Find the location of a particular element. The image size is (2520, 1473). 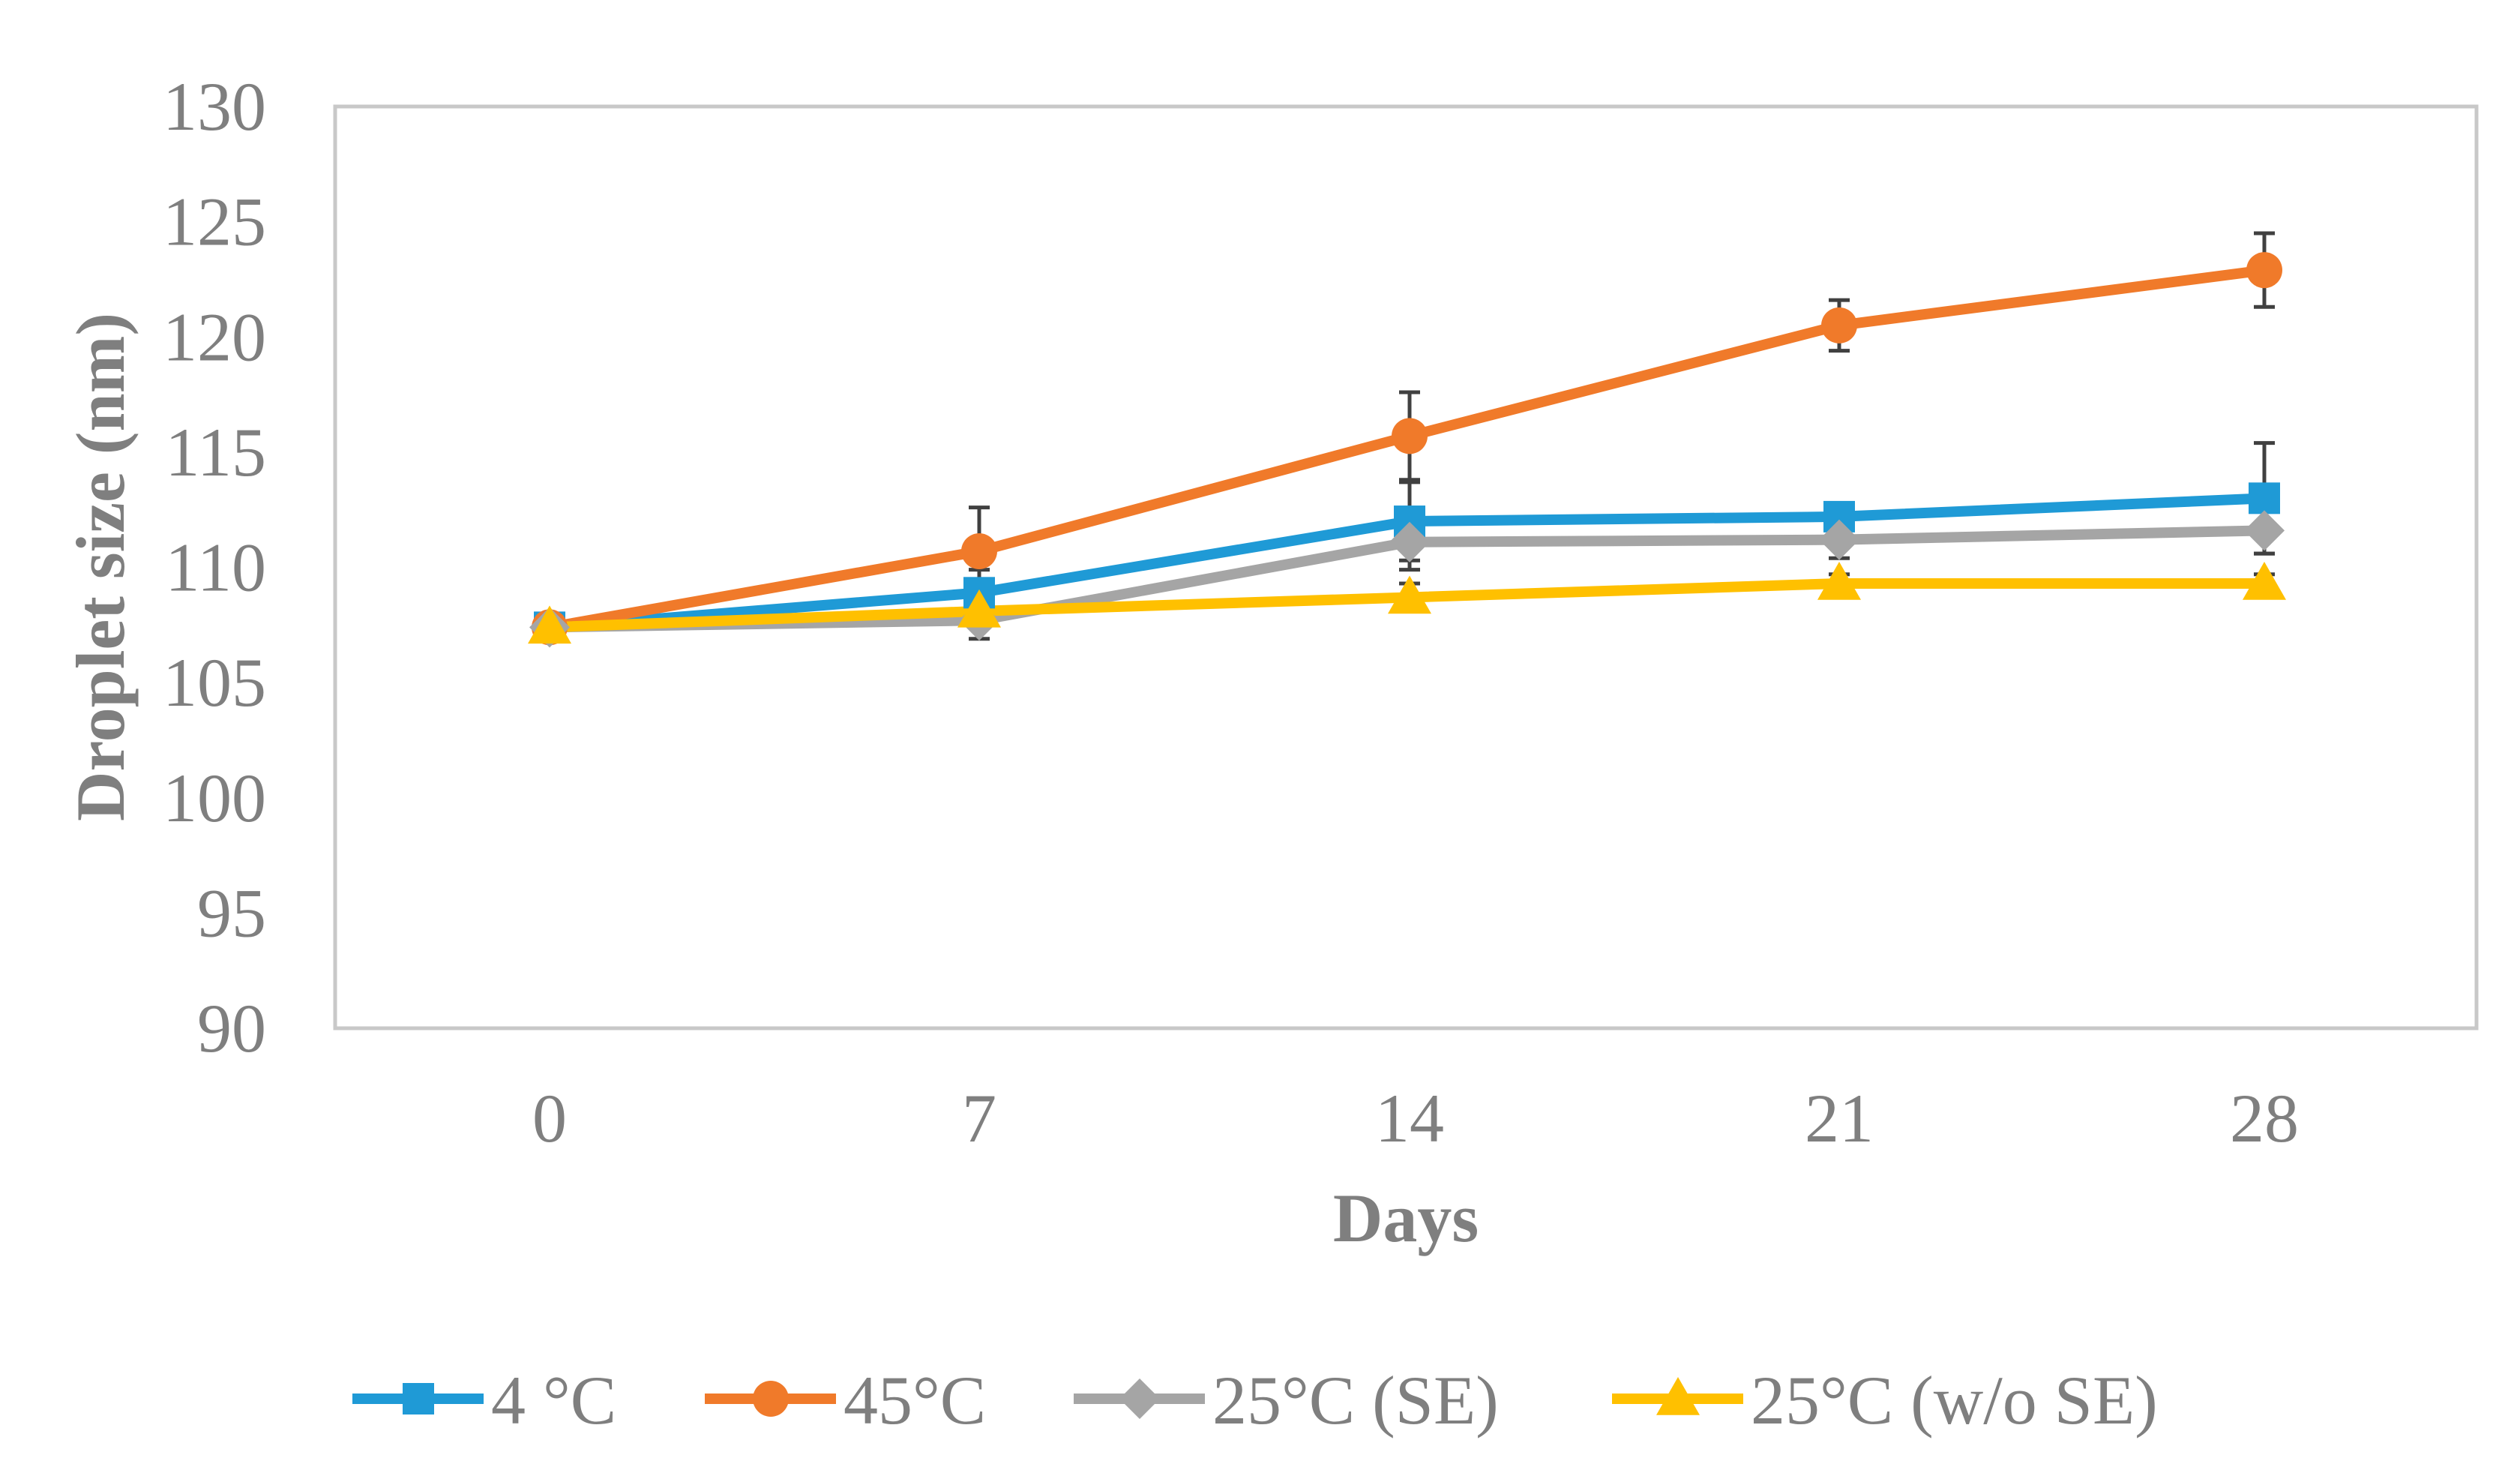

legend: 4 °C 45°C 25°C (SE) 25°C (w/o SE) is located at coordinates (1255, 1400).